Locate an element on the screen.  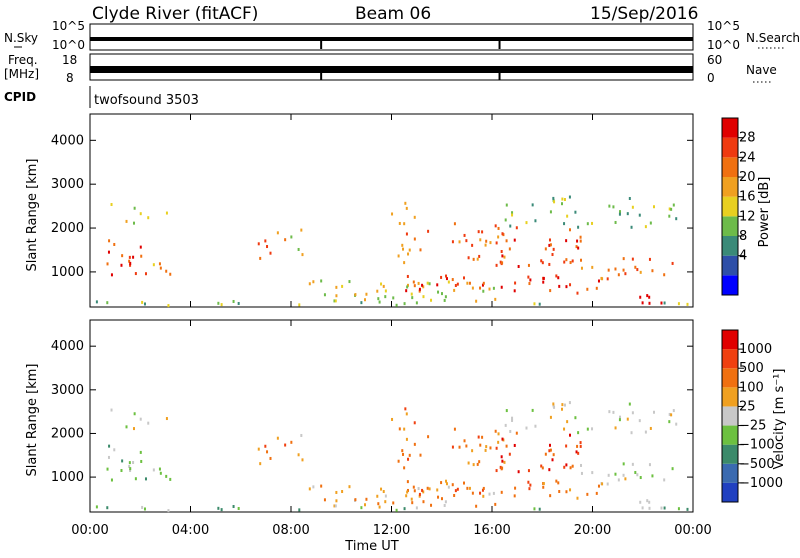
colorbar-label-7: −1000 is located at coordinates (761, 483).